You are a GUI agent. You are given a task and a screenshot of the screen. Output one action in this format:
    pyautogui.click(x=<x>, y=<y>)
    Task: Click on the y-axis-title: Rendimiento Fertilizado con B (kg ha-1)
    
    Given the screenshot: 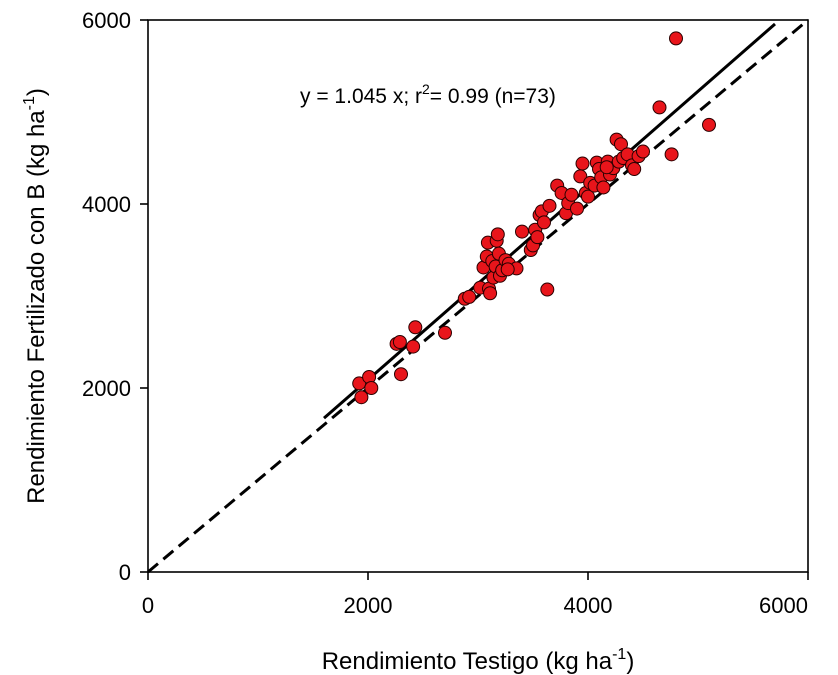 What is the action you would take?
    pyautogui.click(x=35, y=296)
    